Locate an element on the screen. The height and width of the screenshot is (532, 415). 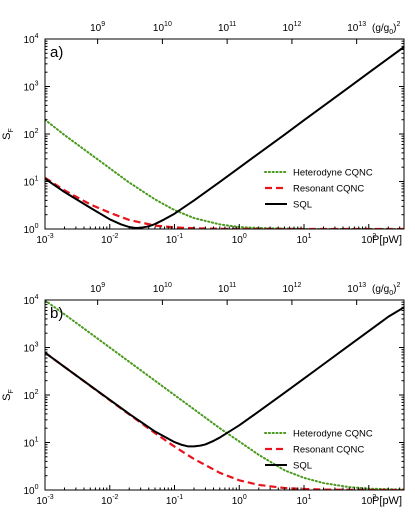
panel-label: b) is located at coordinates (56, 313).